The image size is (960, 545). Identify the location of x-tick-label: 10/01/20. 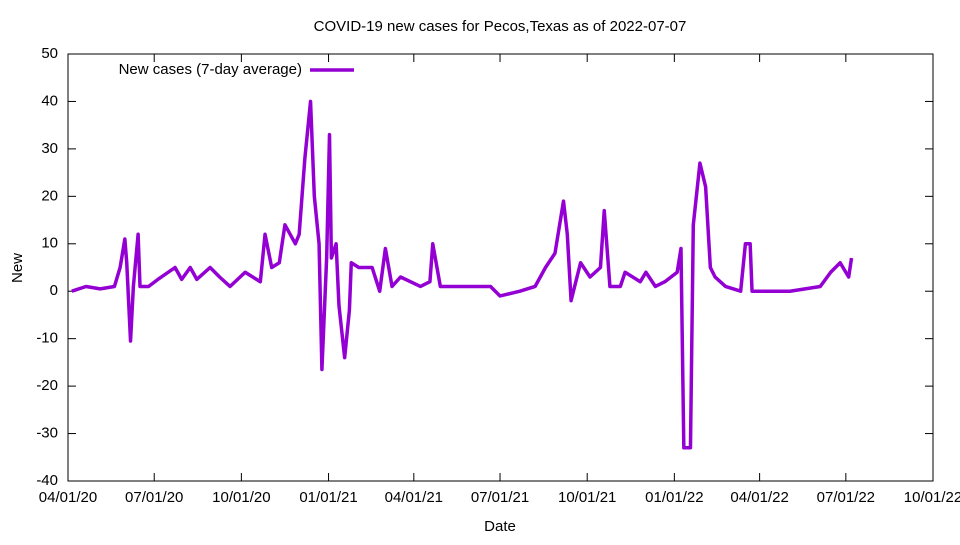
(241, 497).